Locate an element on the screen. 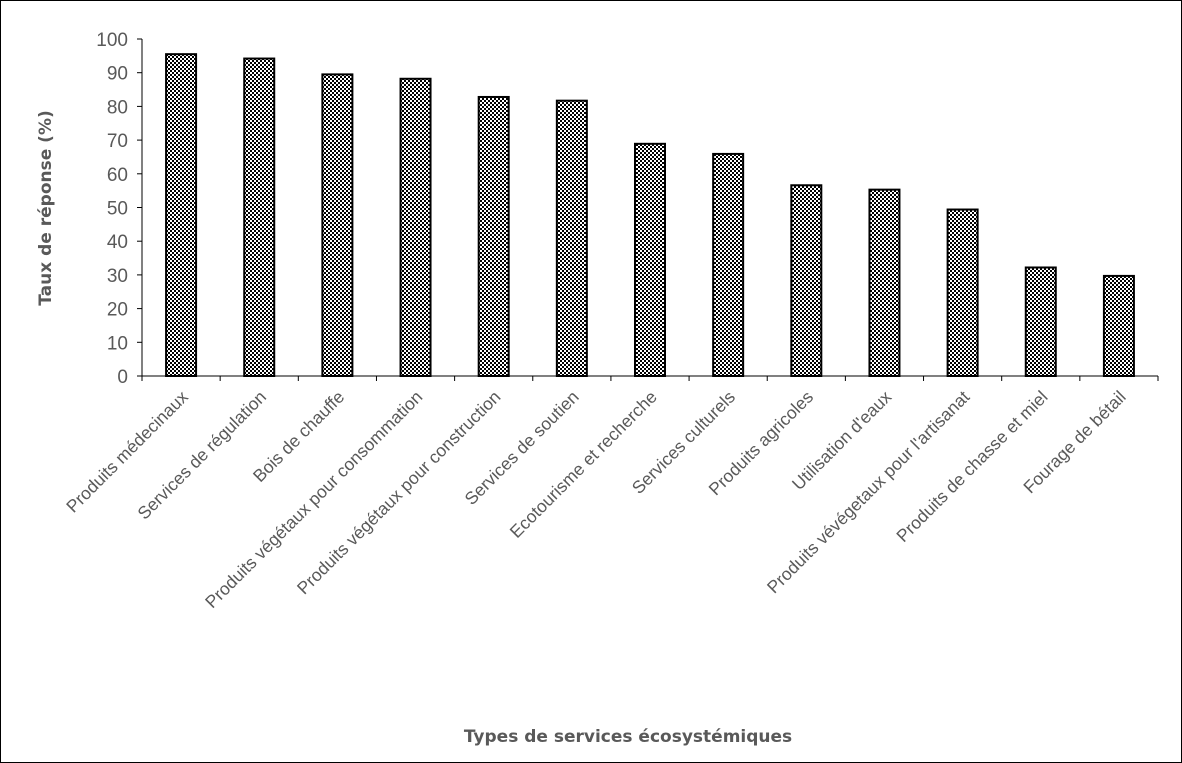 This screenshot has width=1182, height=763. y-tick-label: 70 is located at coordinates (117, 141).